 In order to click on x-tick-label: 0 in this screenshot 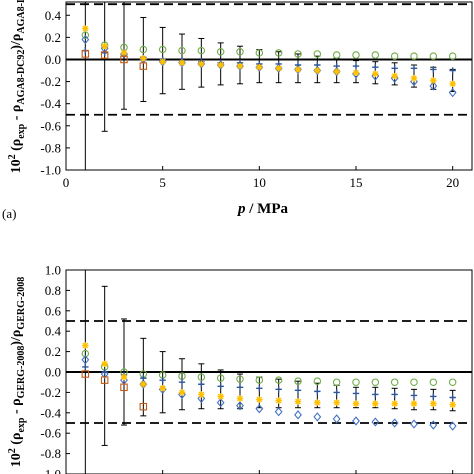, I will do `click(66, 182)`.